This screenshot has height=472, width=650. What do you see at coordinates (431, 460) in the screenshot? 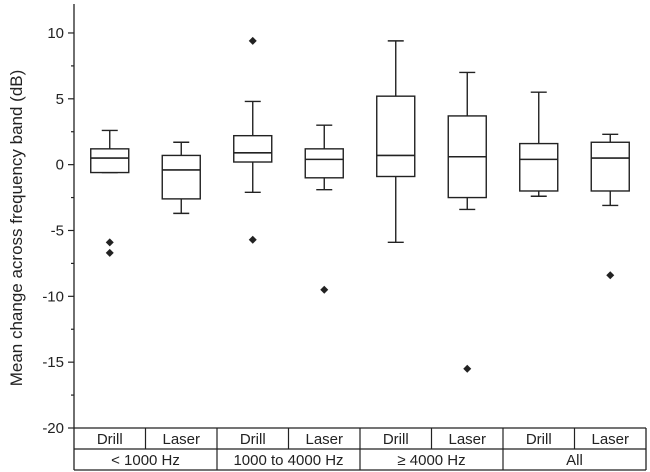
I see `group-label: ≥ 4000 Hz` at bounding box center [431, 460].